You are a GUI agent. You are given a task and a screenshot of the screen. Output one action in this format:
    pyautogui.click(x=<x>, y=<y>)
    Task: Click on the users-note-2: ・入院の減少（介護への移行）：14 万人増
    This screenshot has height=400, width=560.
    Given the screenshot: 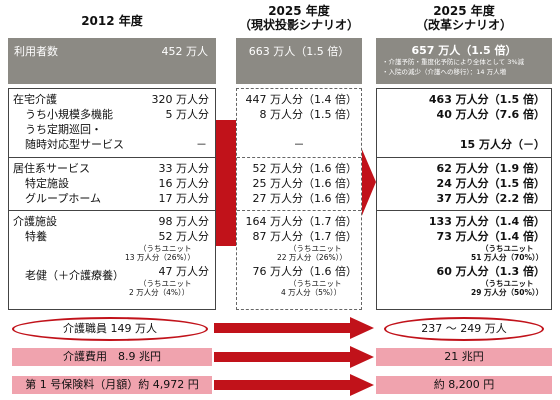 What is the action you would take?
    pyautogui.click(x=444, y=72)
    